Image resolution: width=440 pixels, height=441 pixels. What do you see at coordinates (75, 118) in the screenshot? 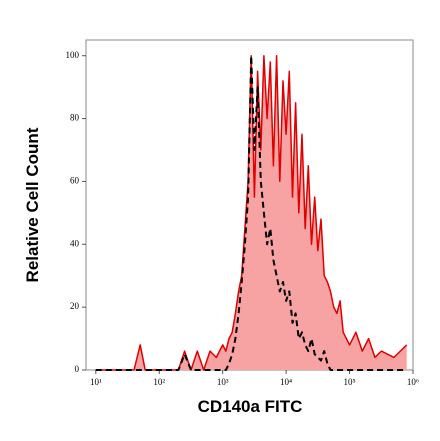
I see `y-tick-label: 80` at bounding box center [75, 118].